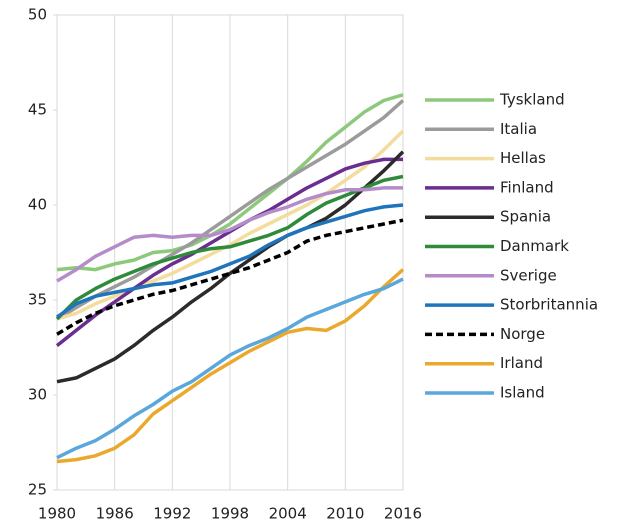 The width and height of the screenshot is (635, 526). Describe the element at coordinates (518, 129) in the screenshot. I see `legend-label: Italia` at that location.